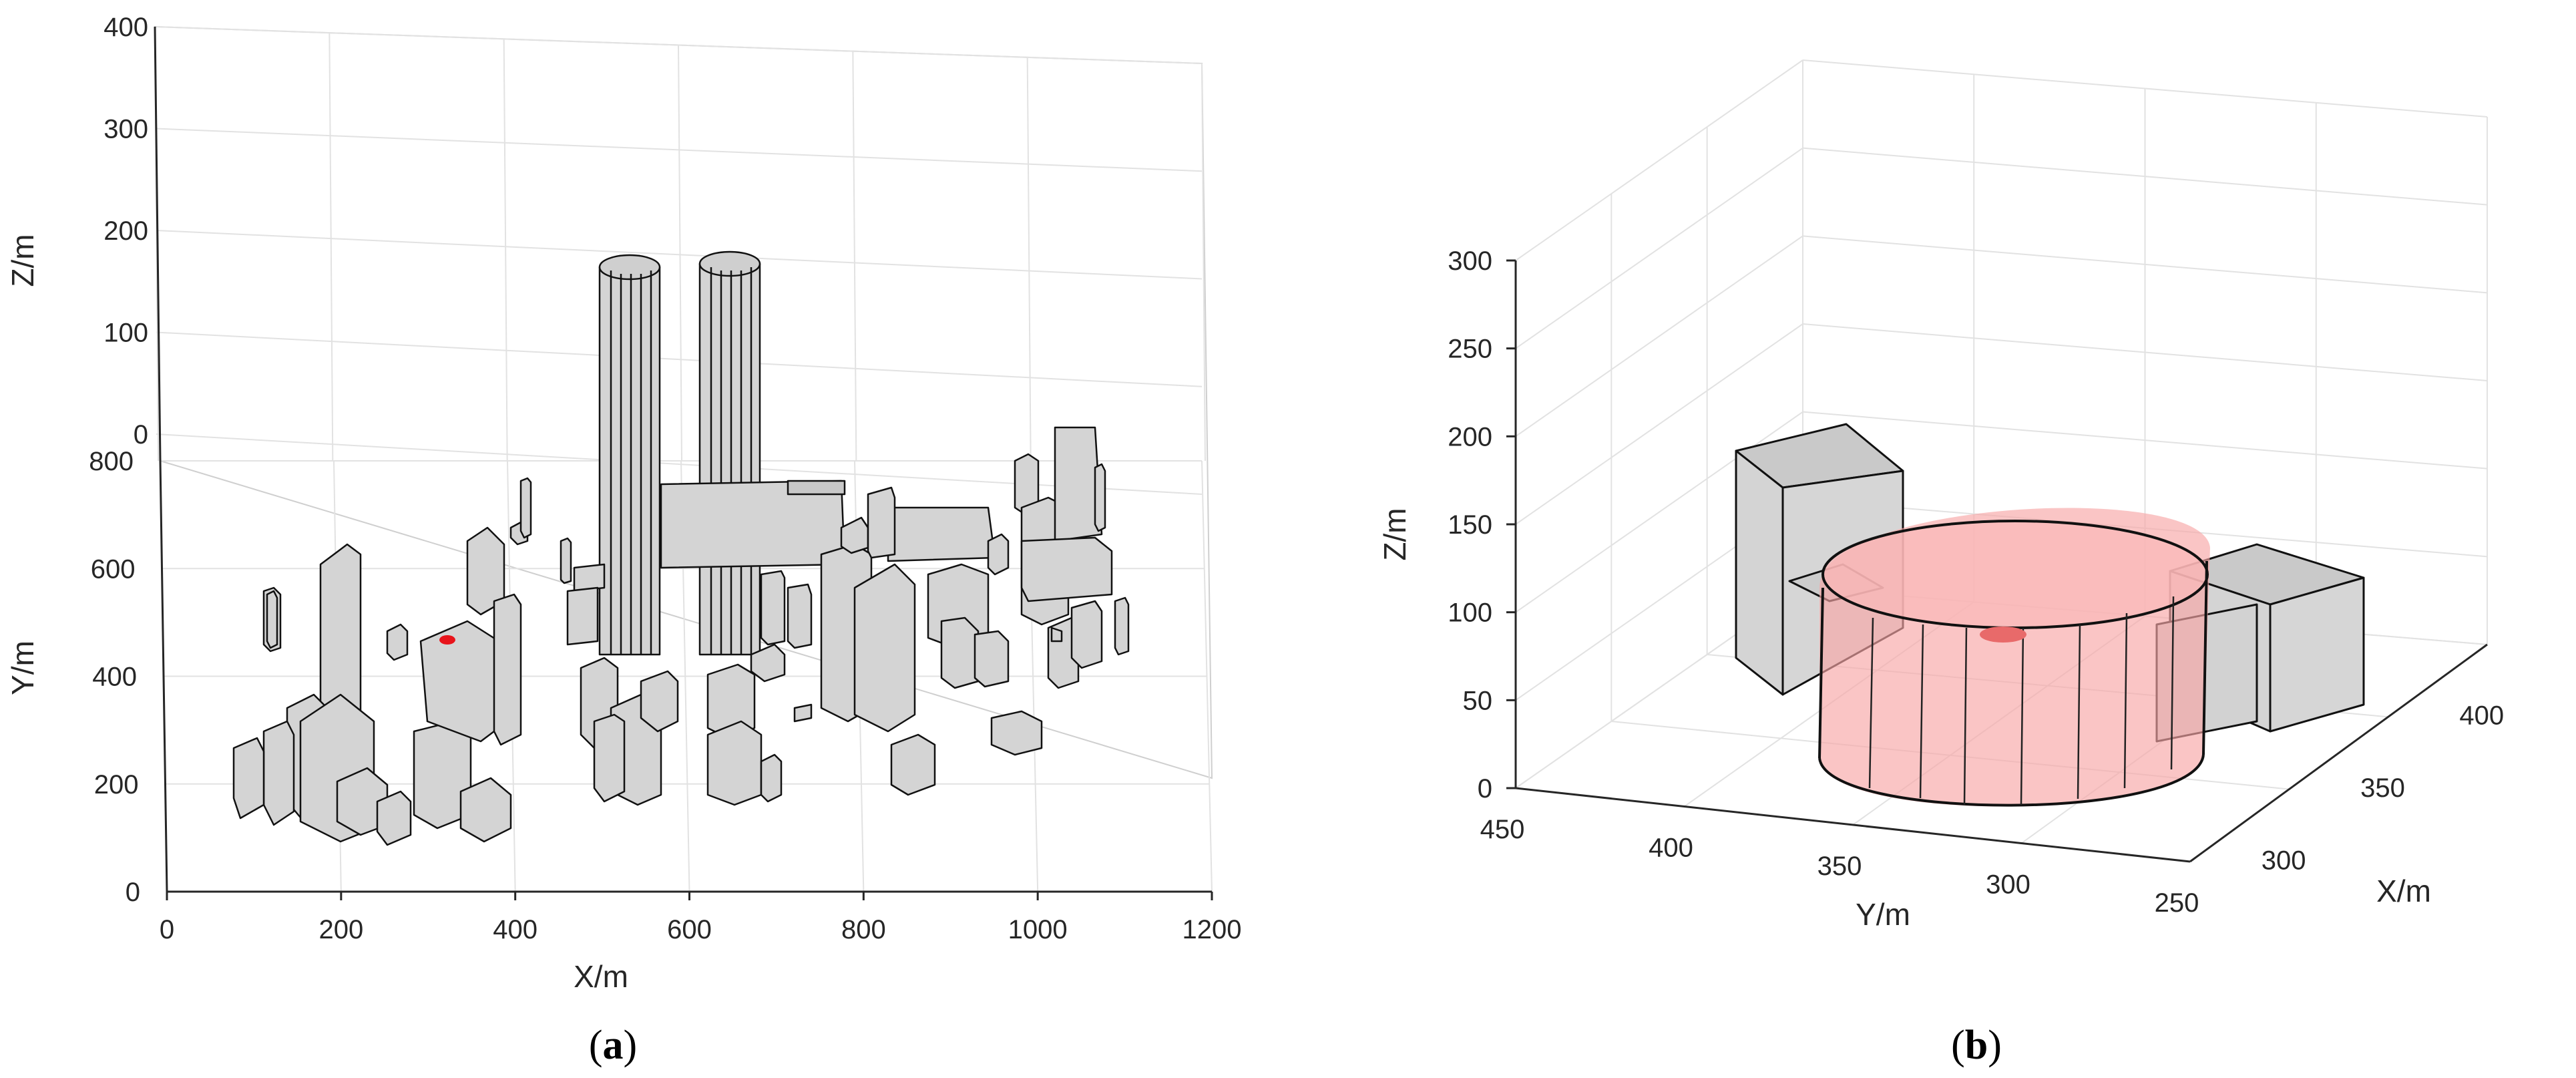 This screenshot has height=1078, width=2576. I want to click on panel-b-y-tick-label: 400, so click(1671, 849).